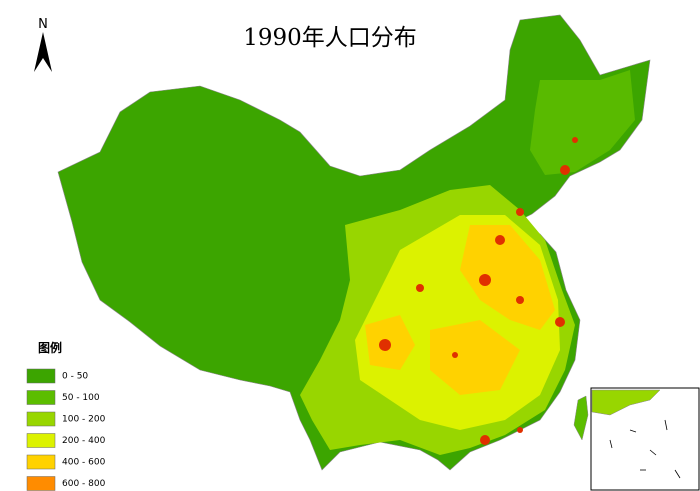 This screenshot has height=491, width=700. I want to click on very-dense-region, so click(460, 310).